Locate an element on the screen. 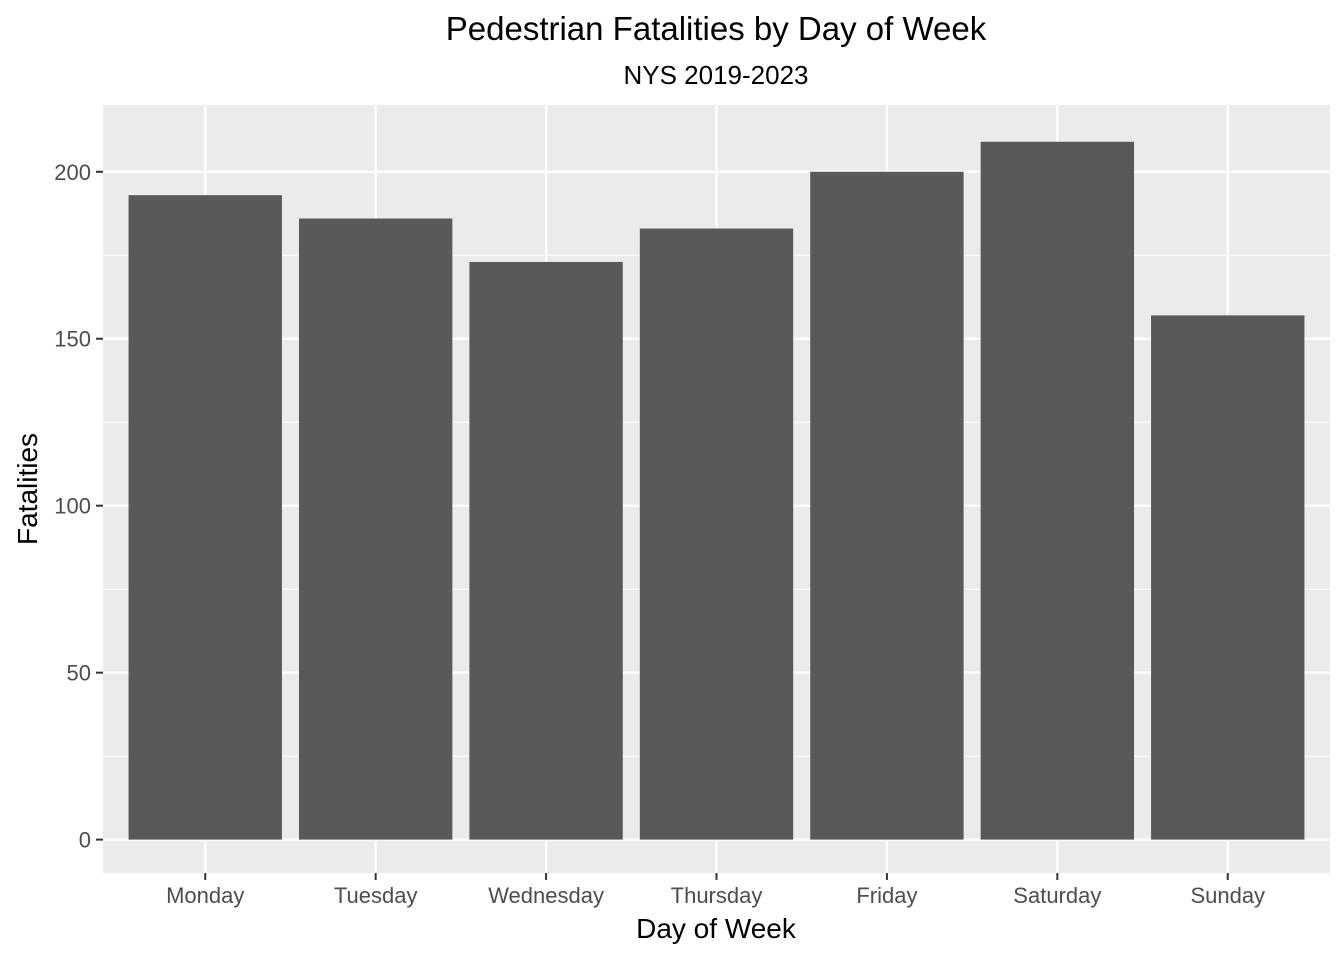  bar-wednesday is located at coordinates (546, 550).